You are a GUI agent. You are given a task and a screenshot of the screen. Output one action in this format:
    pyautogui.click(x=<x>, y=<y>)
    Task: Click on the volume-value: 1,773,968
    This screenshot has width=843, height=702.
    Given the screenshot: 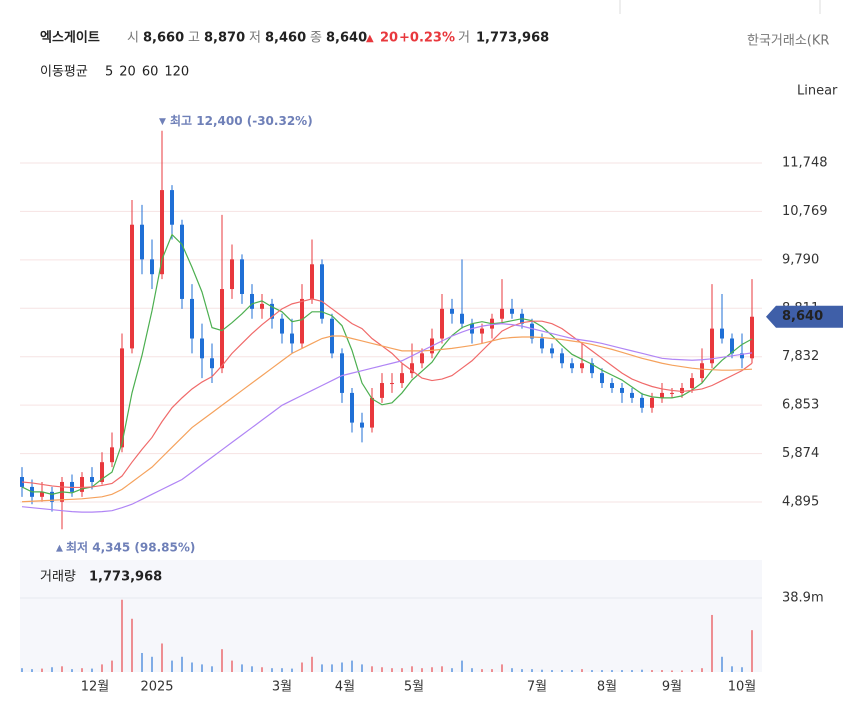 What is the action you would take?
    pyautogui.click(x=125, y=577)
    